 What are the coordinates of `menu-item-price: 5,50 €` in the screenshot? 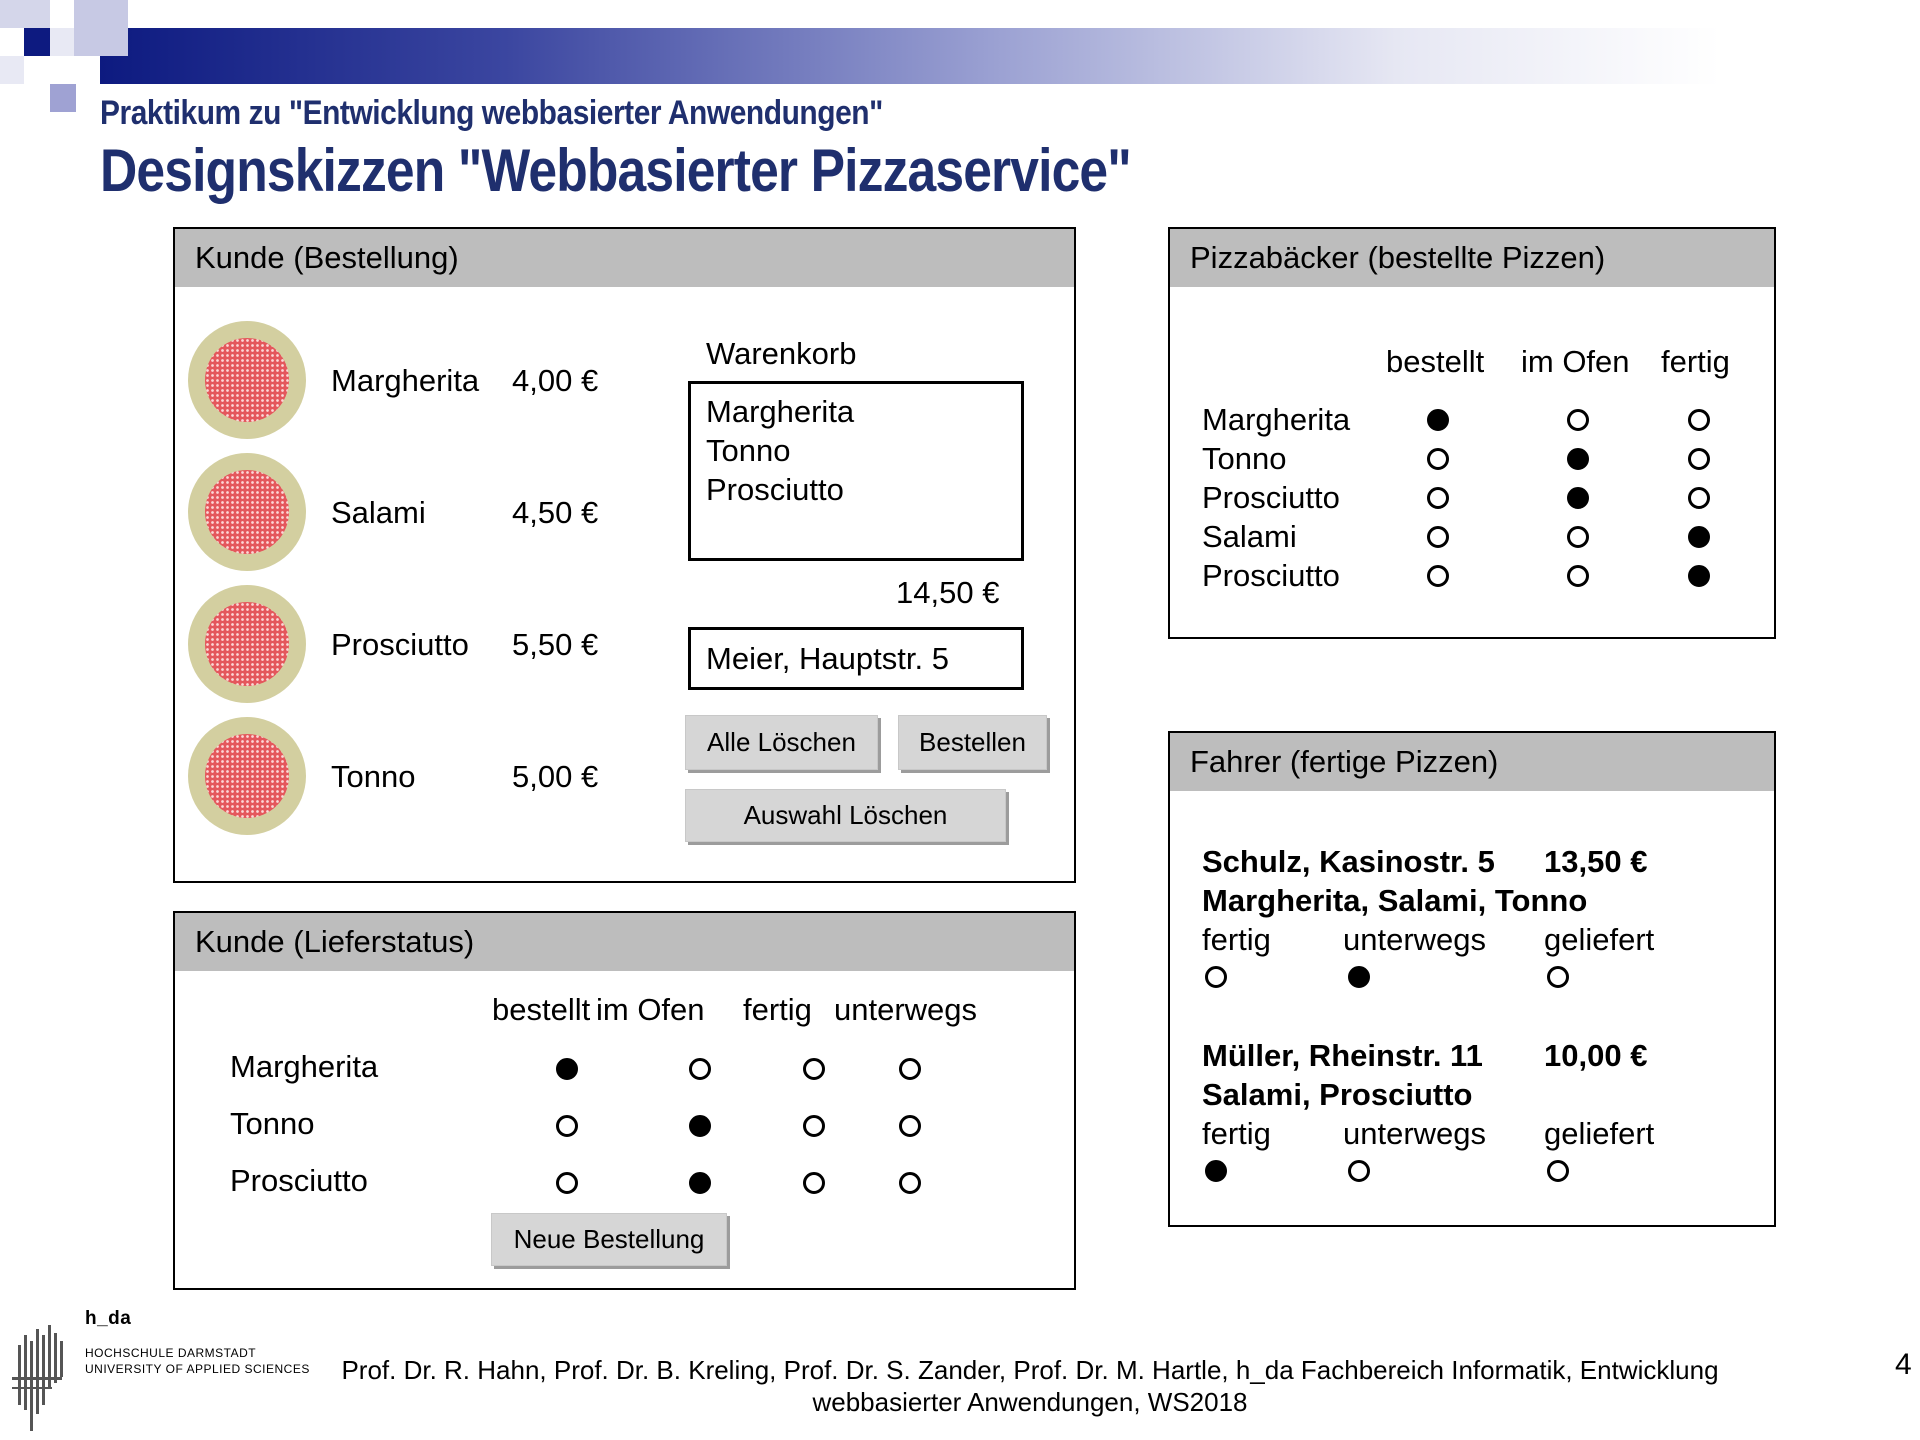 It's located at (555, 644).